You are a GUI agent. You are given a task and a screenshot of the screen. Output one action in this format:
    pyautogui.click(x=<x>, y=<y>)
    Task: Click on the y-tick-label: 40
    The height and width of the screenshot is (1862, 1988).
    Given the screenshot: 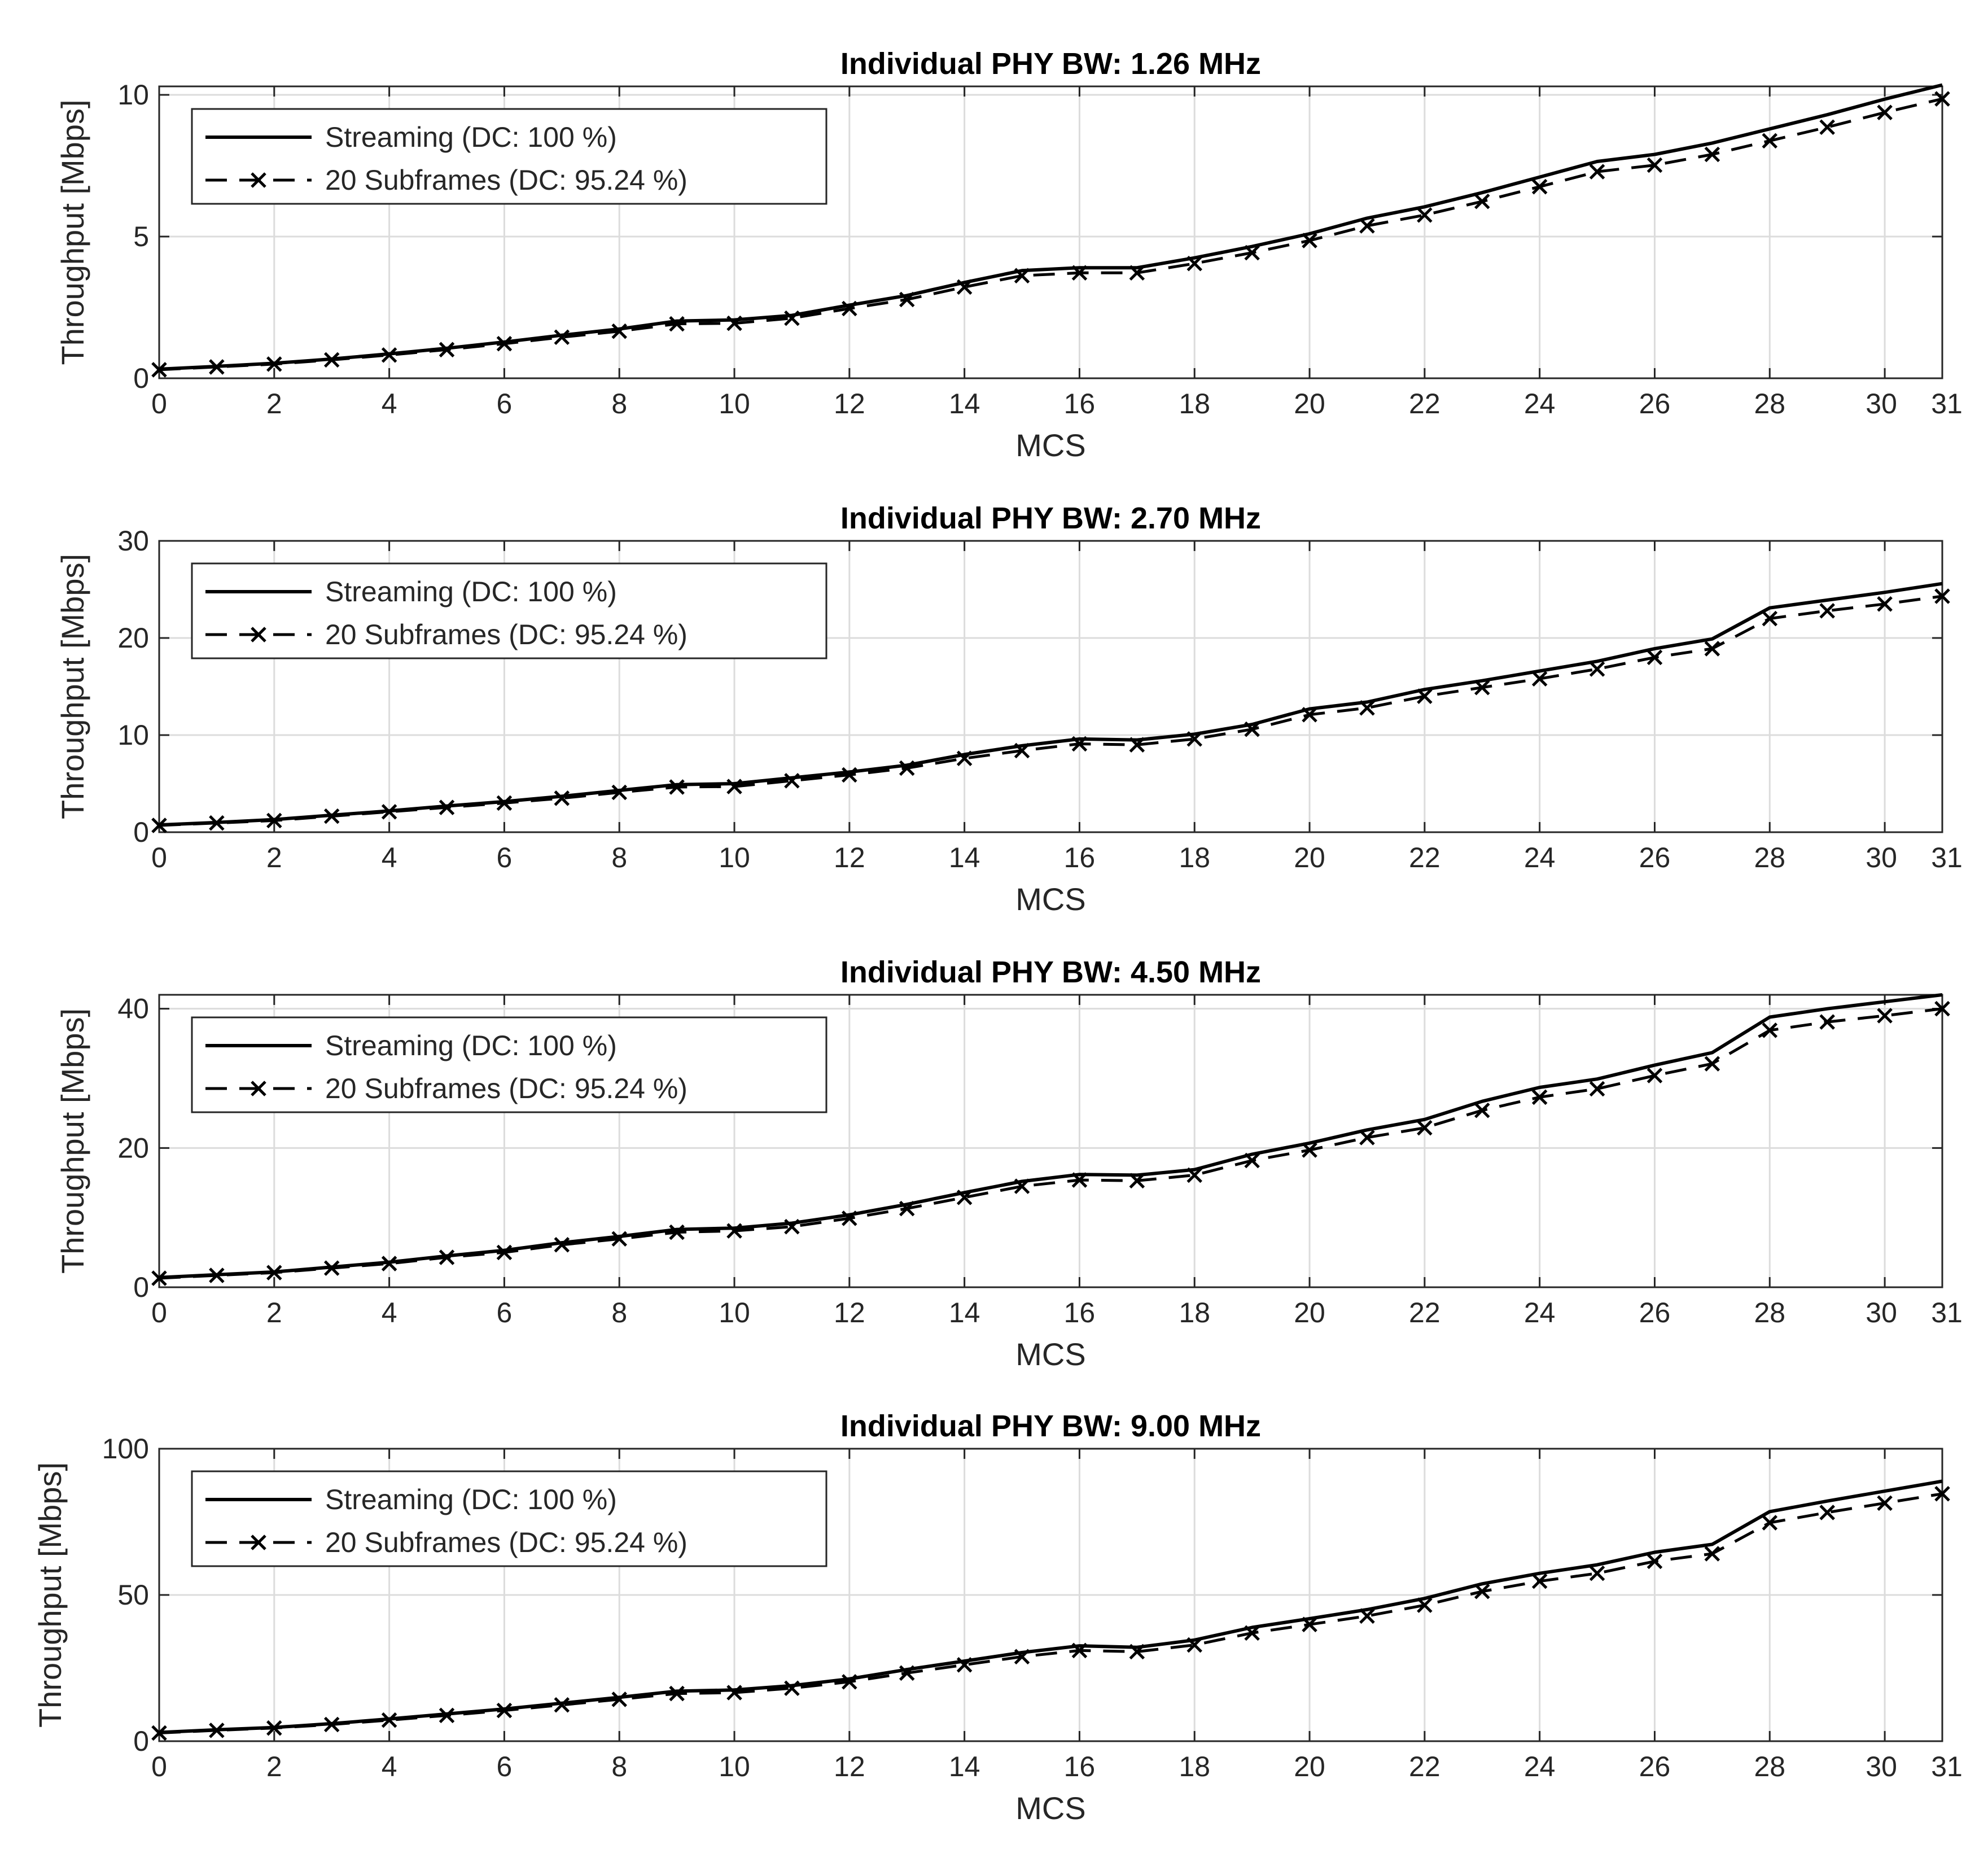 What is the action you would take?
    pyautogui.click(x=133, y=1009)
    